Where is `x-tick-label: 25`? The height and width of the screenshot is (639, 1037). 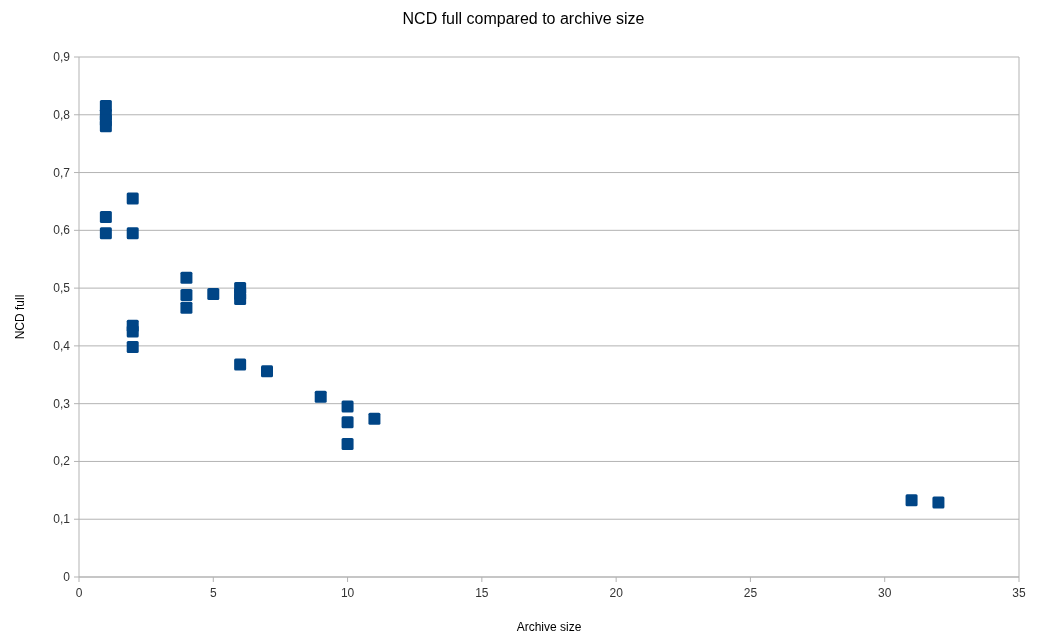
x-tick-label: 25 is located at coordinates (750, 593).